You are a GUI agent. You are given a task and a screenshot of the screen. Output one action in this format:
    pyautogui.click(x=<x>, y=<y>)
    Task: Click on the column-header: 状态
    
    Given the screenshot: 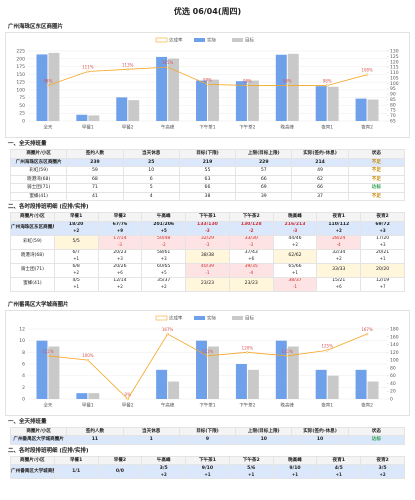 What is the action you would take?
    pyautogui.click(x=376, y=431)
    